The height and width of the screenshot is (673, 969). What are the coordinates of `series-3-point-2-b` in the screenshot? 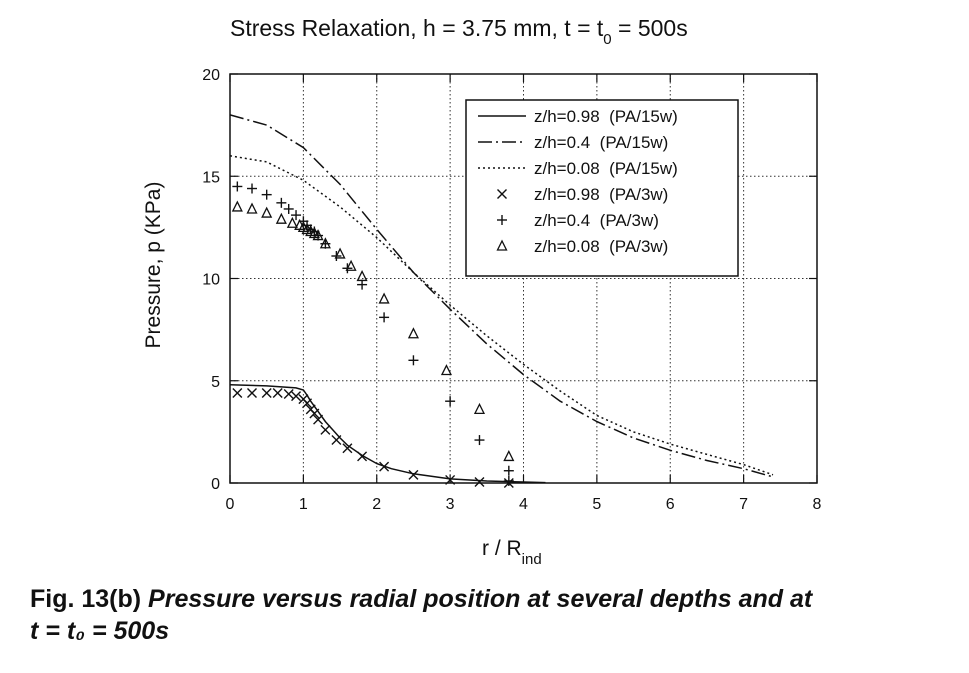 It's located at (266, 393).